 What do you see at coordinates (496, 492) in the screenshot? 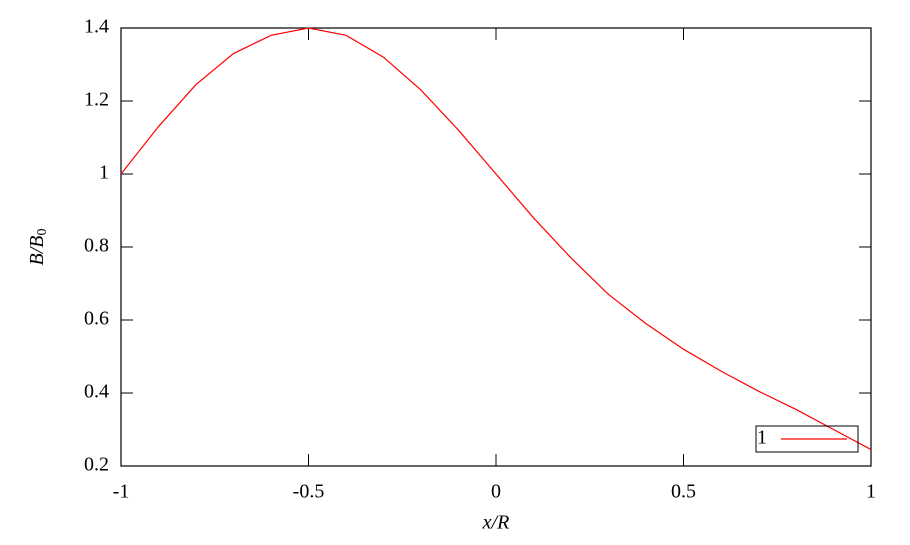
I see `x-tick-label: 0` at bounding box center [496, 492].